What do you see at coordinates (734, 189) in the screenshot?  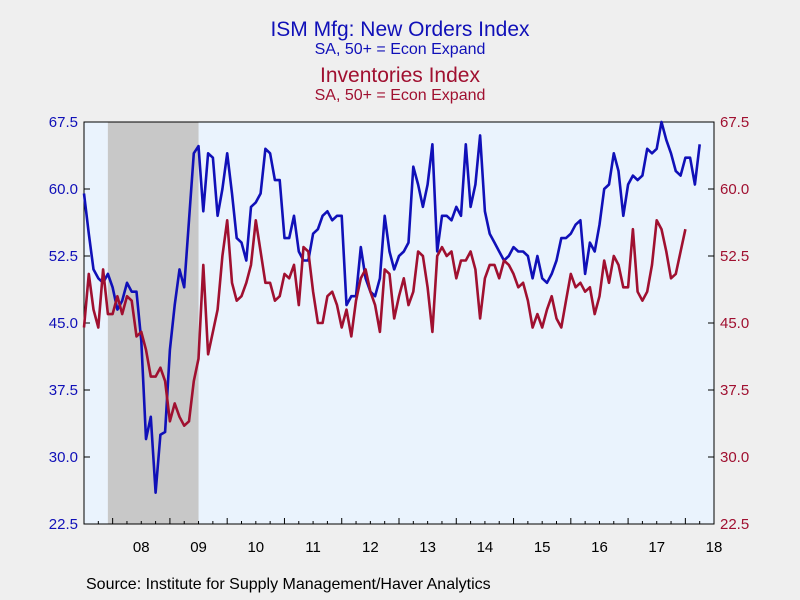 I see `y-tick-label-right: 60.0` at bounding box center [734, 189].